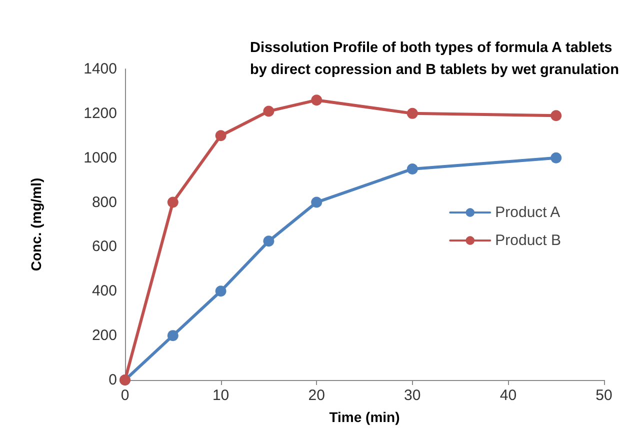  Describe the element at coordinates (112, 380) in the screenshot. I see `y-tick-label: 0` at that location.